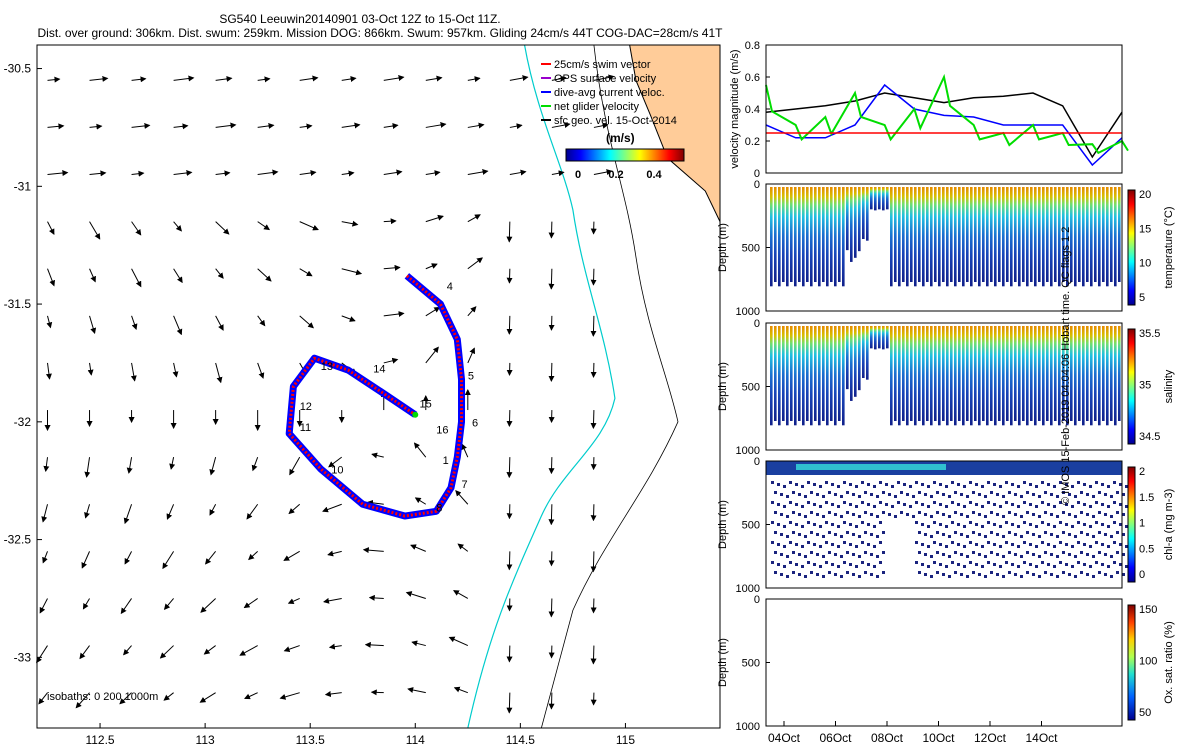 This screenshot has height=750, width=1200. I want to click on x-tick-label: 115, so click(625, 740).